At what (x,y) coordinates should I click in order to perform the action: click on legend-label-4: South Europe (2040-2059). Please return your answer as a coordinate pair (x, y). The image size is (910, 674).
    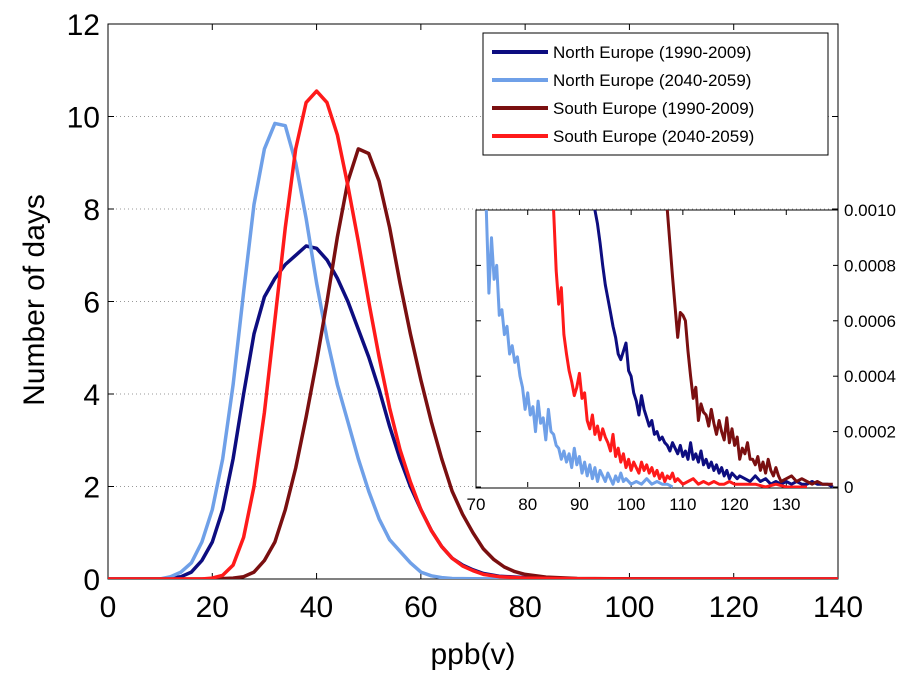
    Looking at the image, I should click on (653, 136).